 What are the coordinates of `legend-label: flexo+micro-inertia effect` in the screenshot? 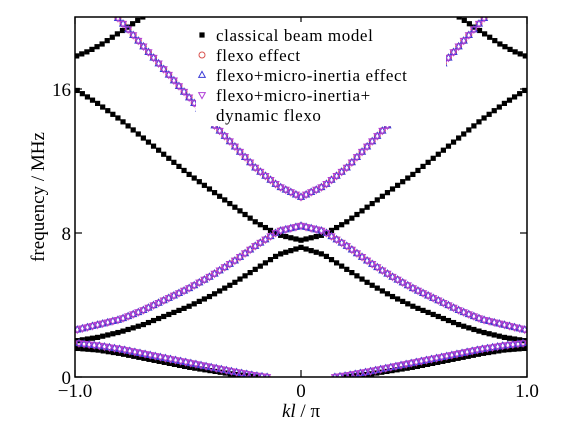 It's located at (311, 75).